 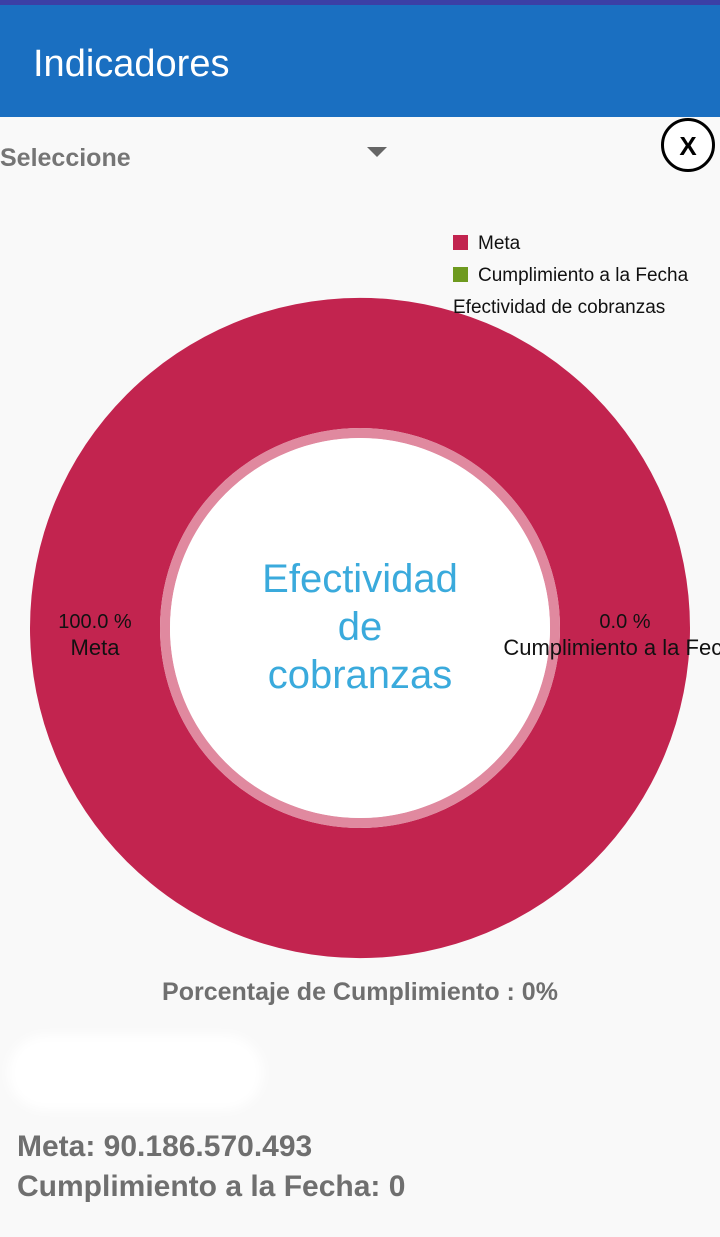 What do you see at coordinates (360, 2) in the screenshot?
I see `status-strip` at bounding box center [360, 2].